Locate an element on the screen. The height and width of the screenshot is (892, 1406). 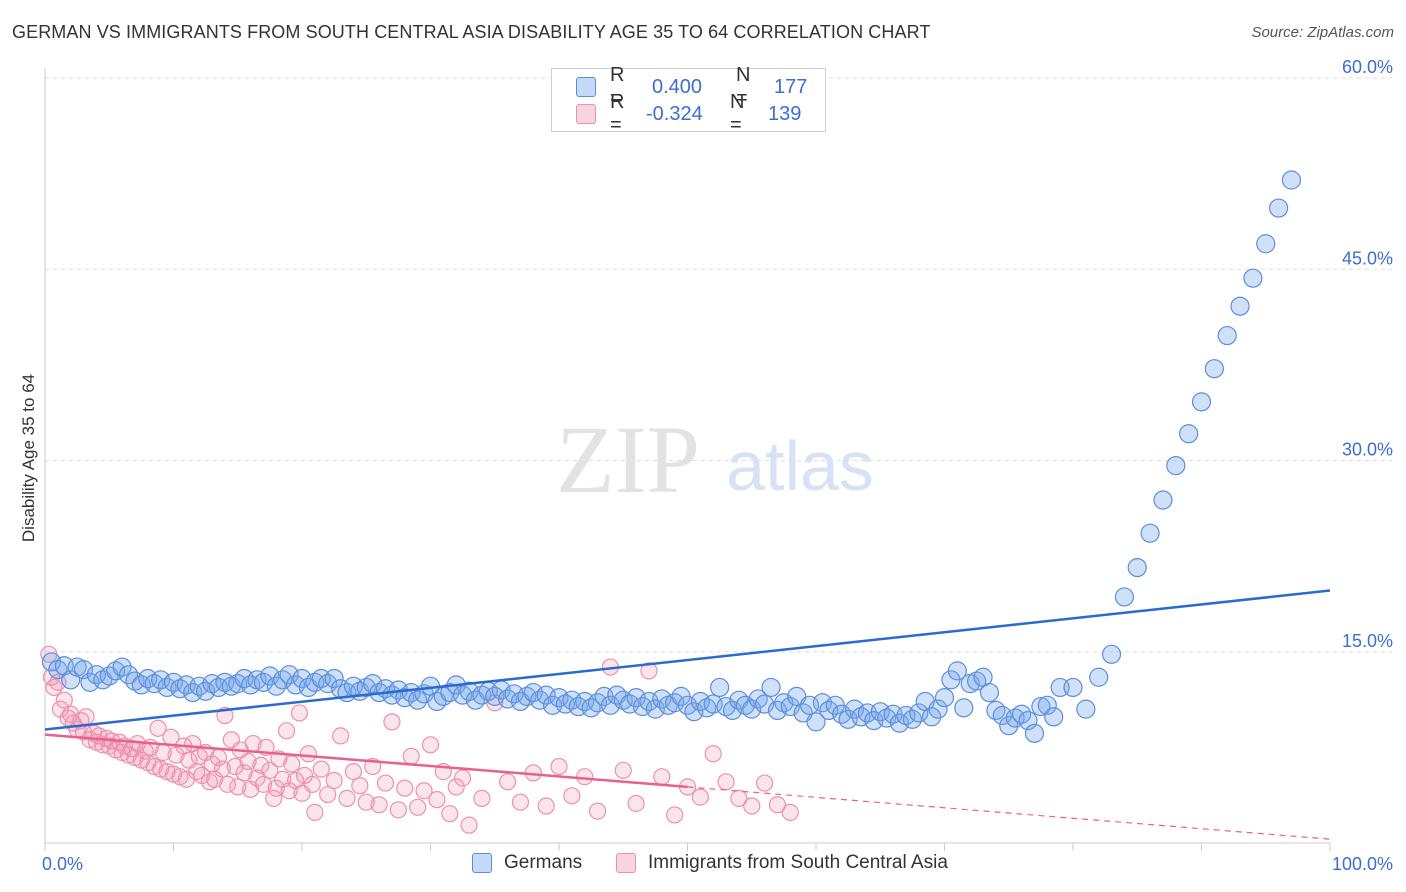
legend-swatch-germans is located at coordinates (586, 87).